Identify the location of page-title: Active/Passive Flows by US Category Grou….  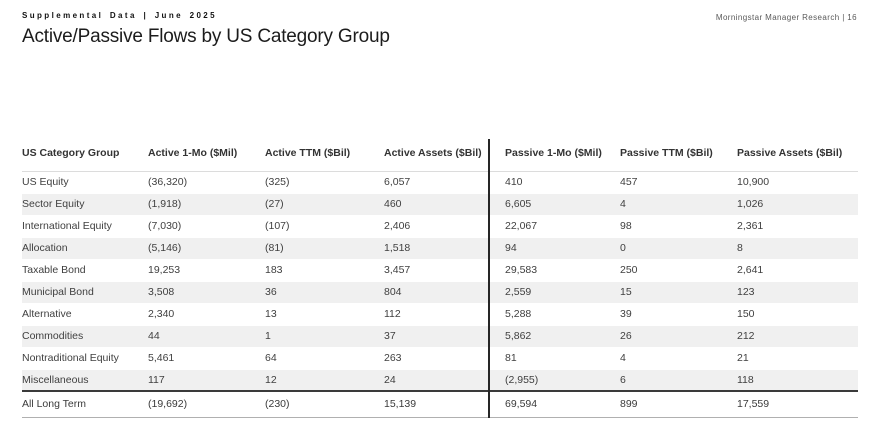
(206, 36).